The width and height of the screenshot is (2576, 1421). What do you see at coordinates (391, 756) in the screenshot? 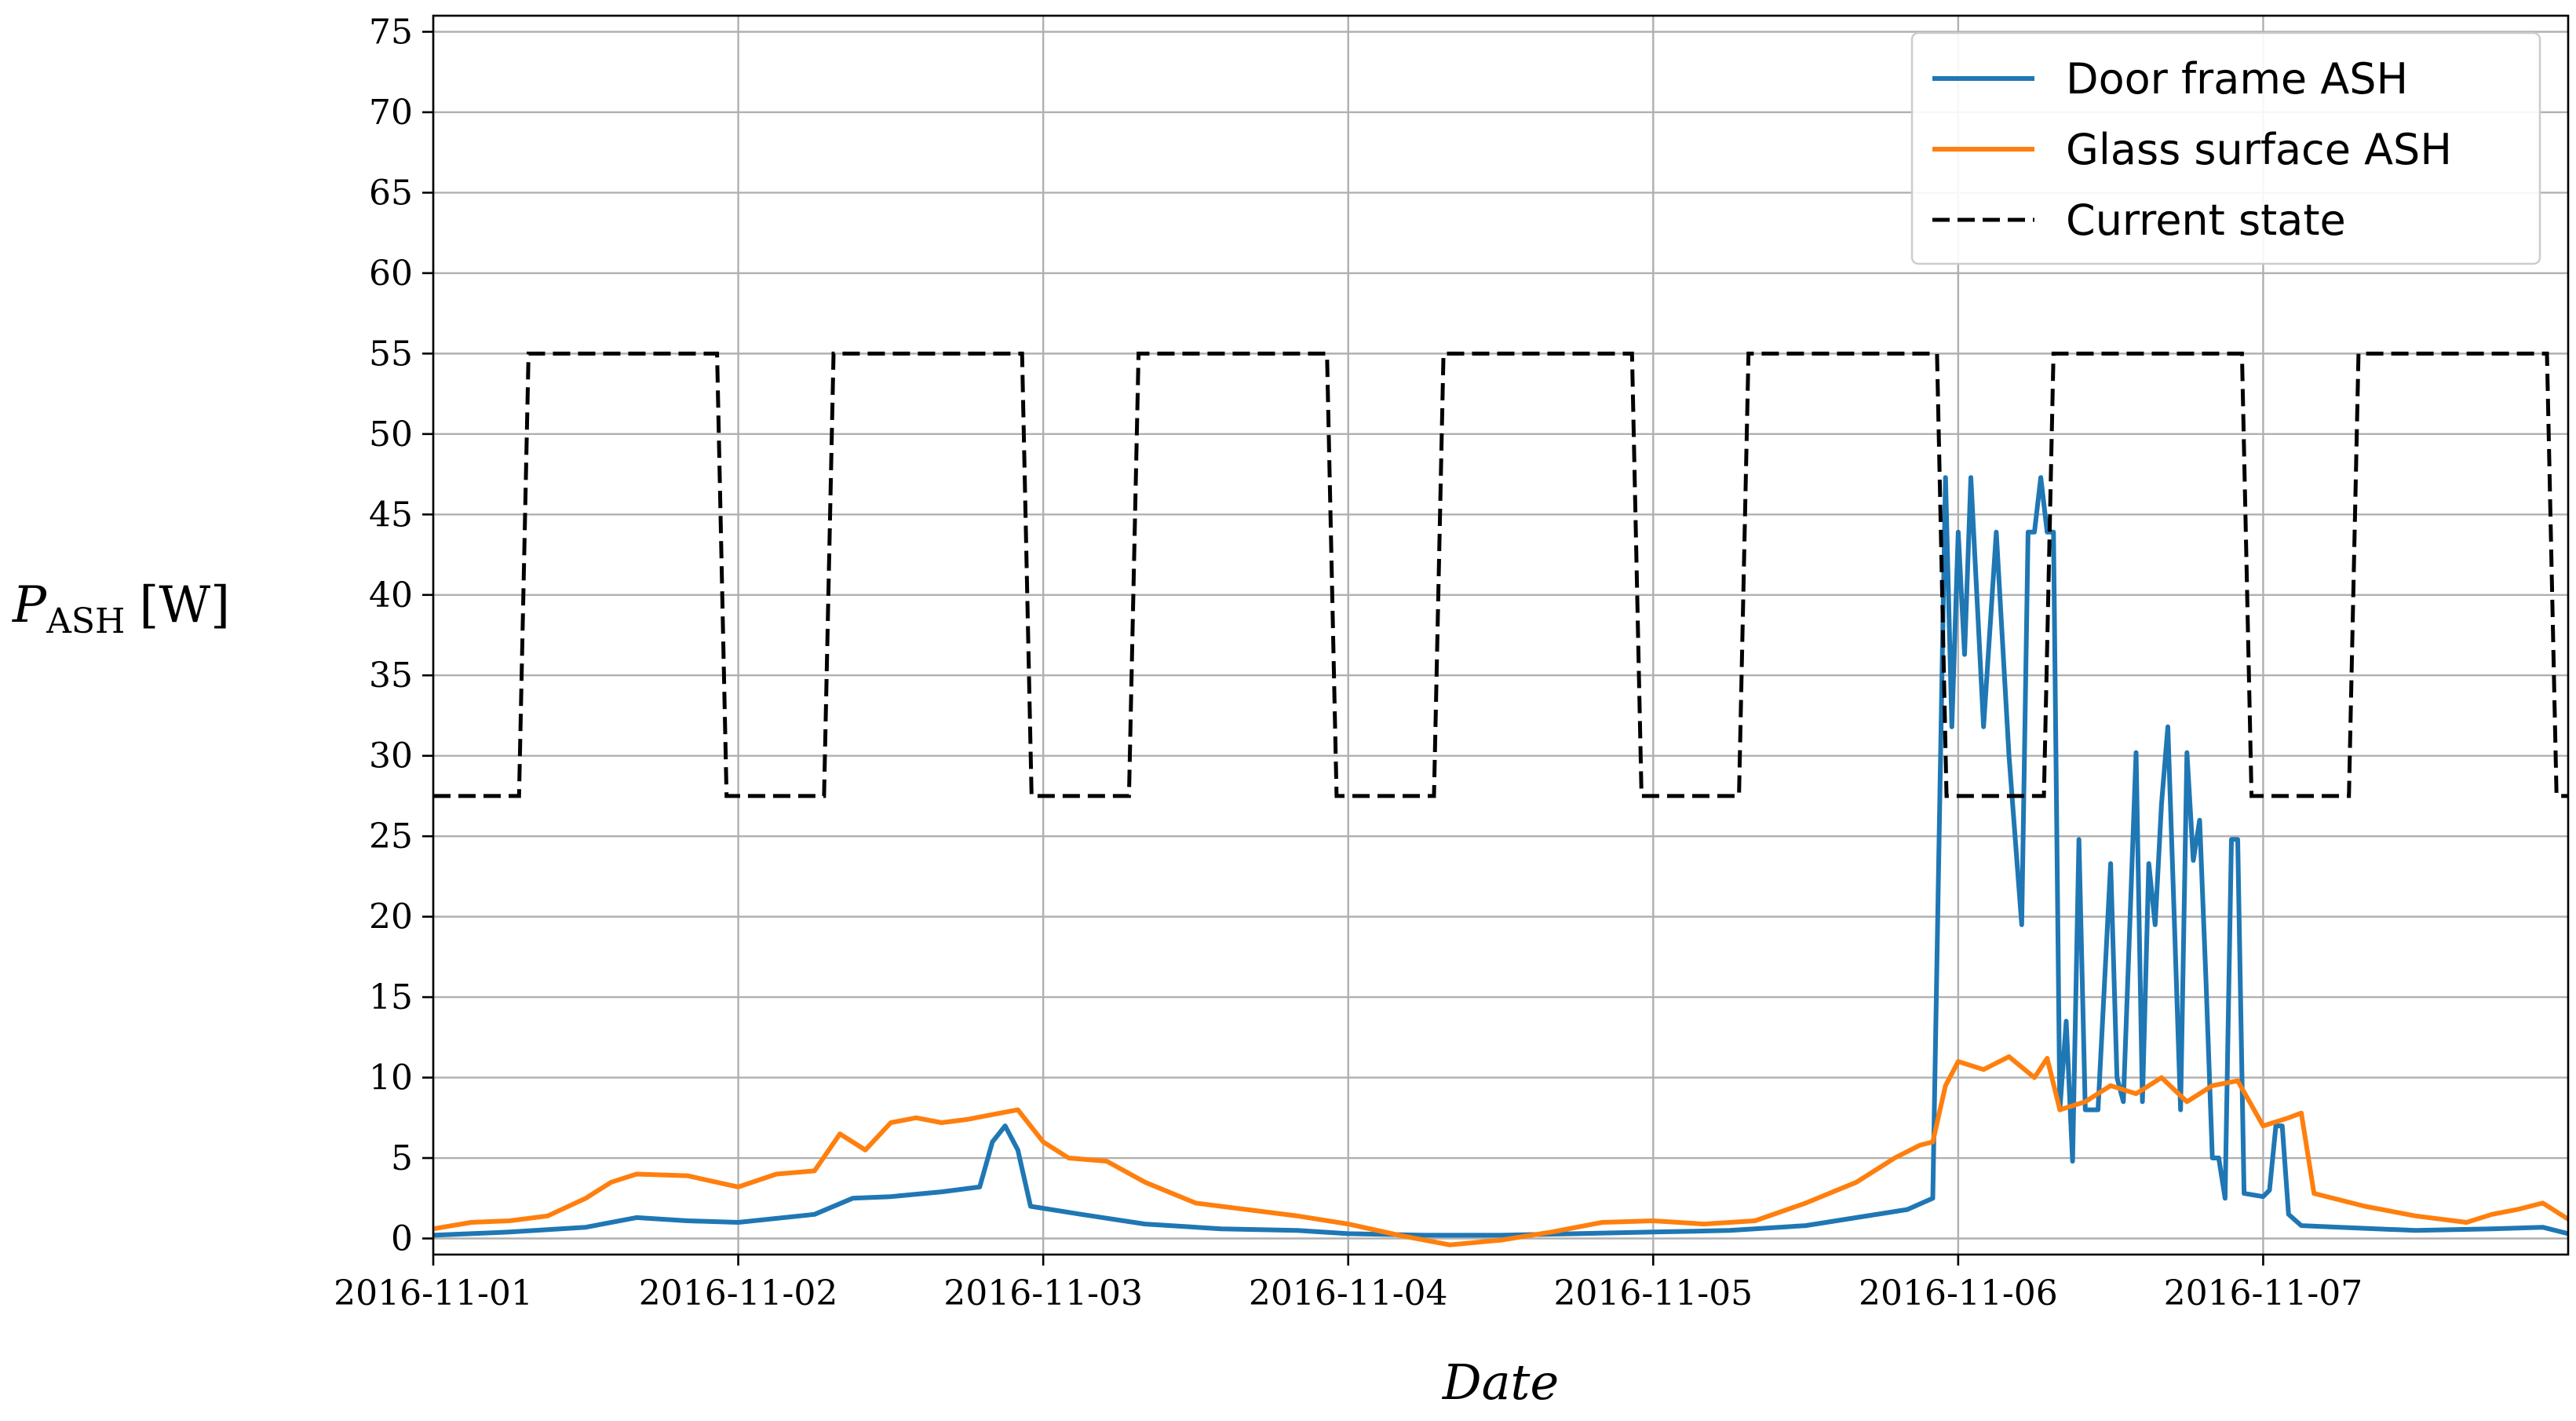
I see `y-tick-label: 30` at bounding box center [391, 756].